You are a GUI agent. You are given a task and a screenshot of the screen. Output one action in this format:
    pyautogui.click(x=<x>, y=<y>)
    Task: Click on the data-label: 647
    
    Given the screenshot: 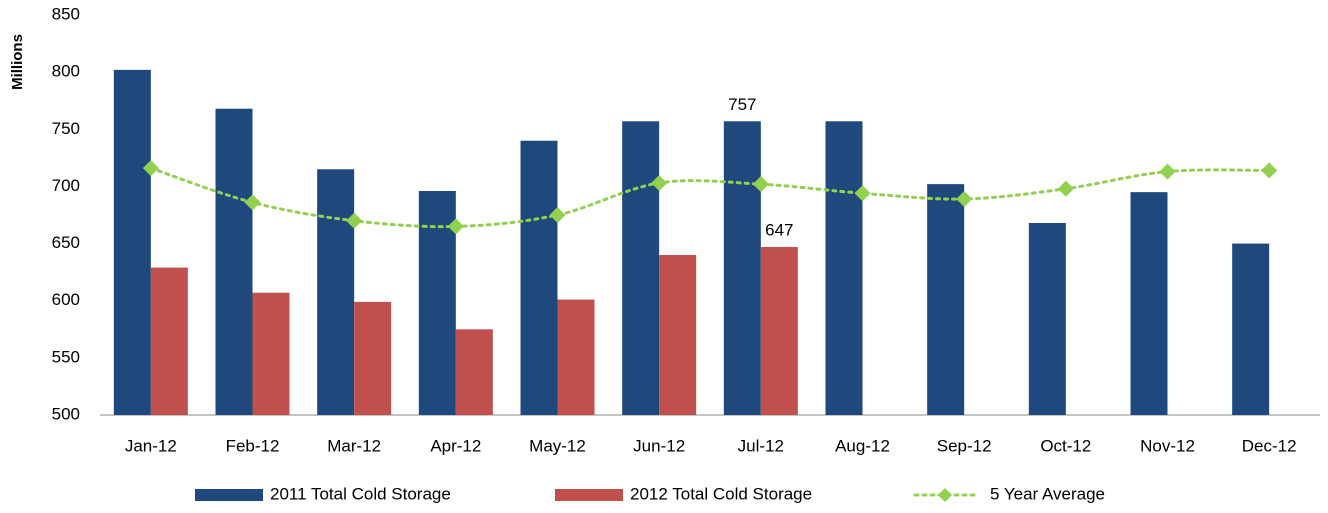 What is the action you would take?
    pyautogui.click(x=779, y=229)
    